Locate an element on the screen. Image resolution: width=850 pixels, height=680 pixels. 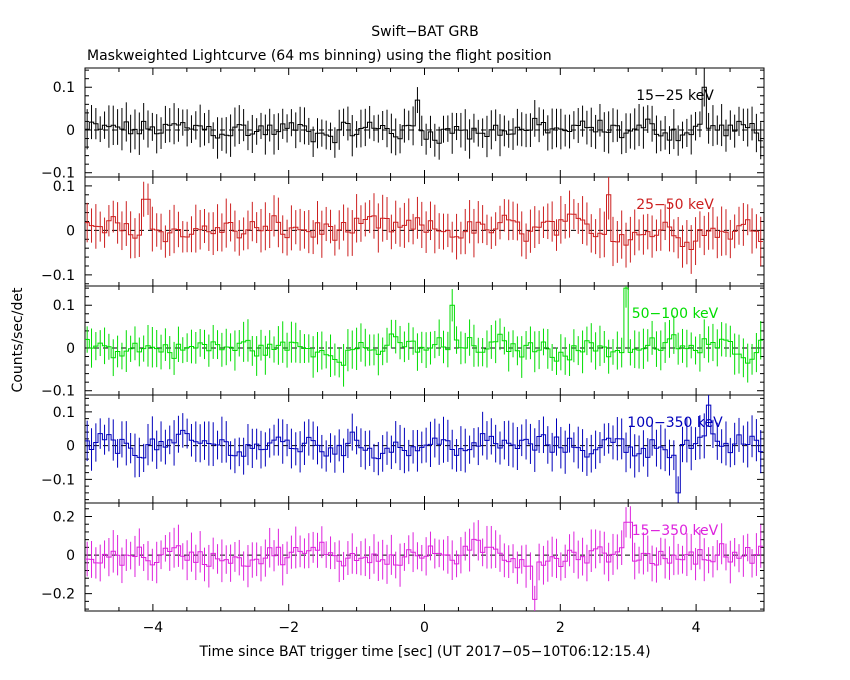
band-label: 15−350 keV is located at coordinates (675, 531).